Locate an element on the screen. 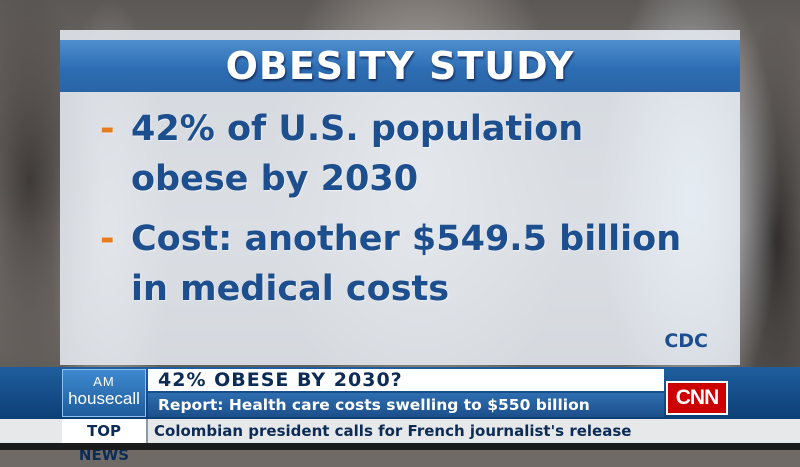 This screenshot has height=467, width=800. source-credit: CDC is located at coordinates (686, 341).